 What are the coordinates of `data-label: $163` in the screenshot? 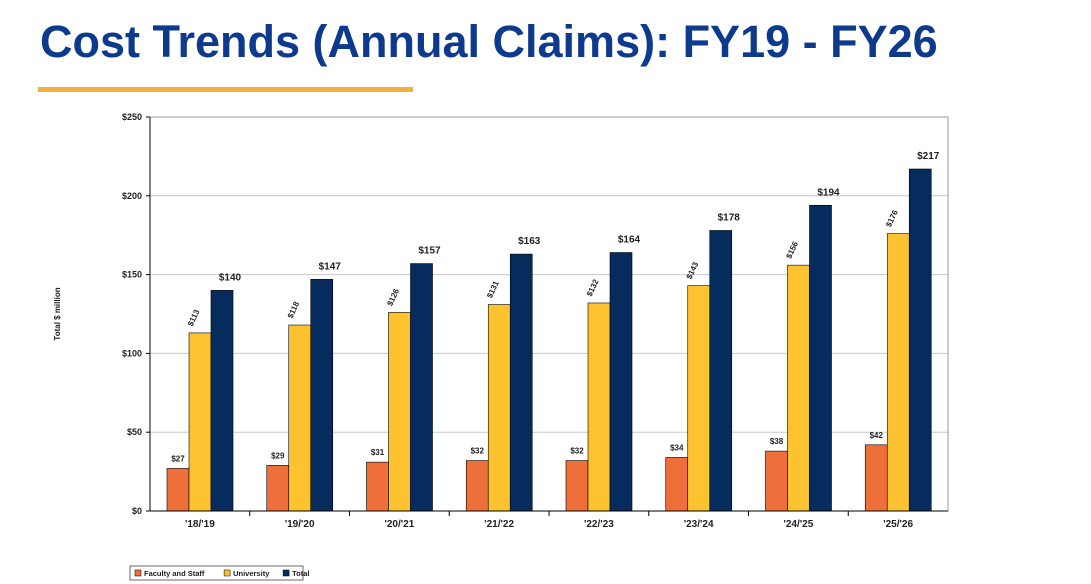 It's located at (529, 241).